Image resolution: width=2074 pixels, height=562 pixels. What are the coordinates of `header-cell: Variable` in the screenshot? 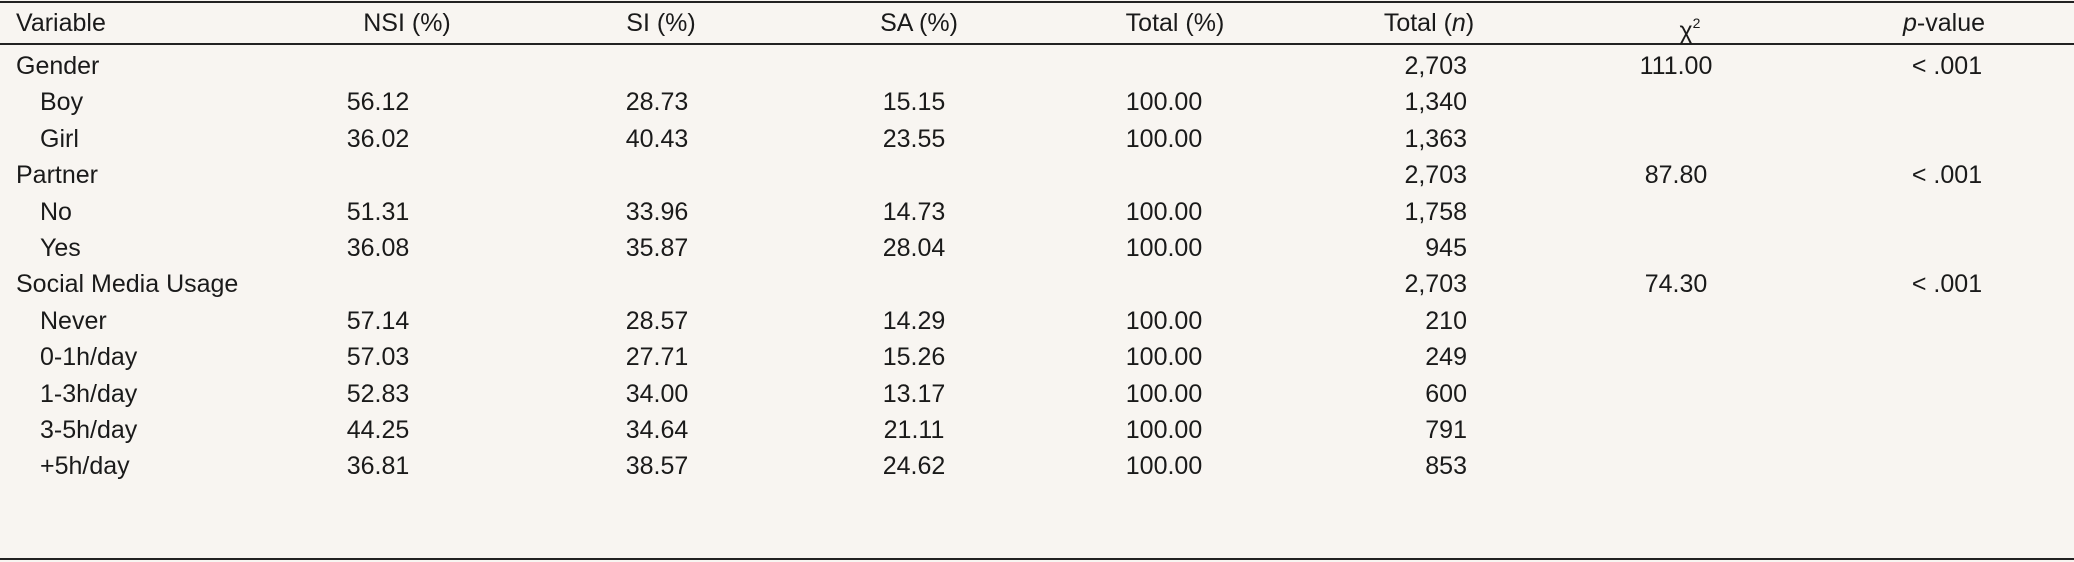 It's located at (61, 23).